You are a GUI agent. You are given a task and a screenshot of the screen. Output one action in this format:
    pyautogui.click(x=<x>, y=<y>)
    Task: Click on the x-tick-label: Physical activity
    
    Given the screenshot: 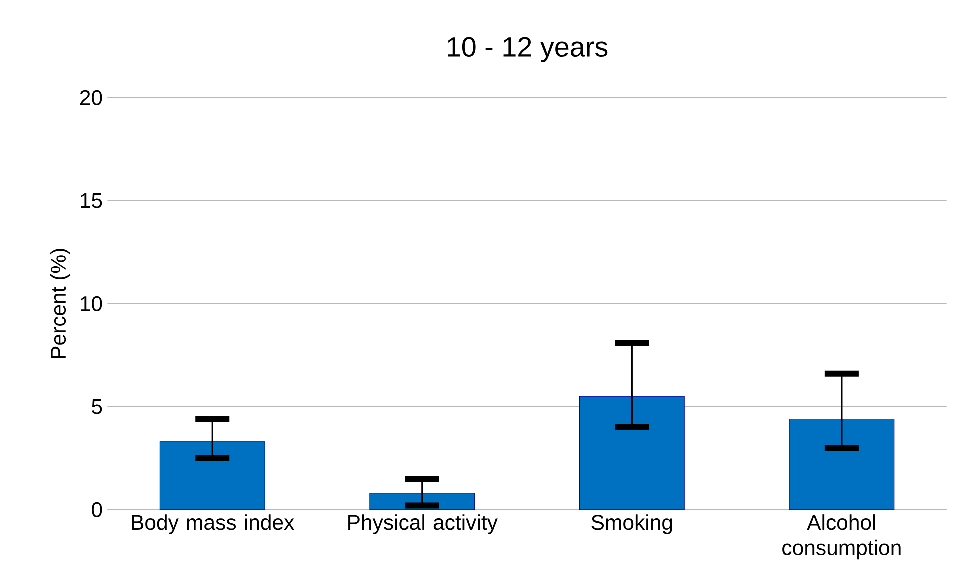 What is the action you would take?
    pyautogui.click(x=423, y=524)
    